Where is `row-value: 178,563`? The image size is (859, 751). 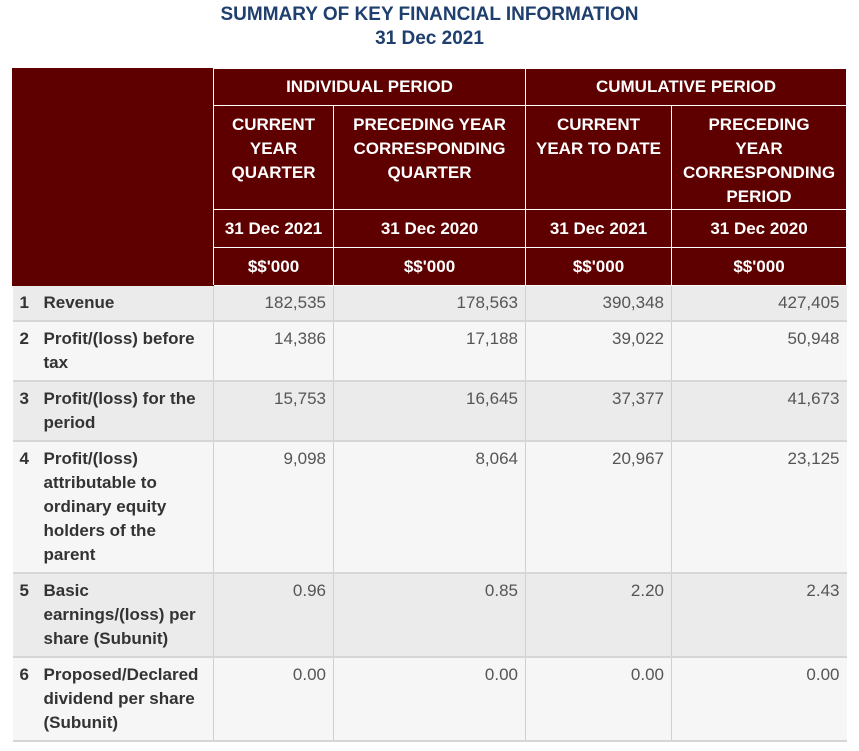
row-value: 178,563 is located at coordinates (429, 303).